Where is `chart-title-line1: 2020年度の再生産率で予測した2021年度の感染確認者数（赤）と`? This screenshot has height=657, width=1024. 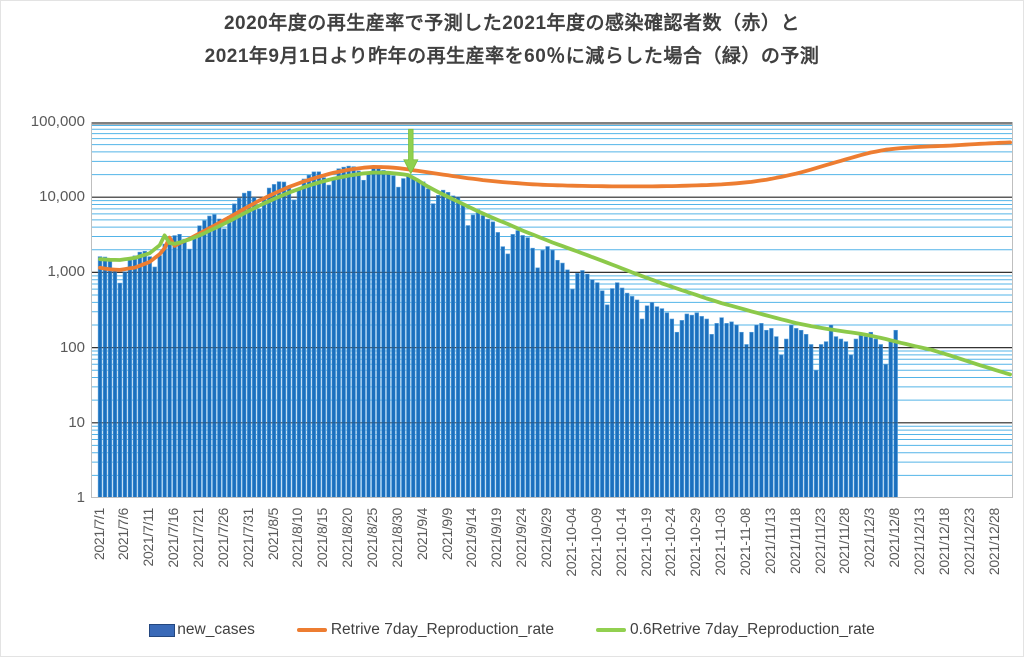 chart-title-line1: 2020年度の再生産率で予測した2021年度の感染確認者数（赤）と is located at coordinates (512, 23).